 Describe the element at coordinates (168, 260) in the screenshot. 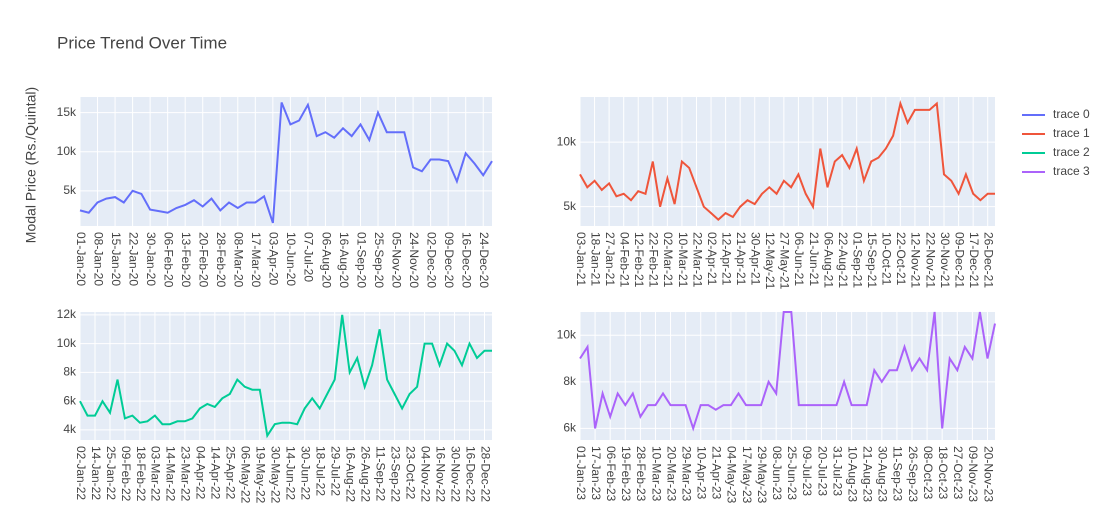

I see `x-tick-label: 06-Feb-20` at that location.